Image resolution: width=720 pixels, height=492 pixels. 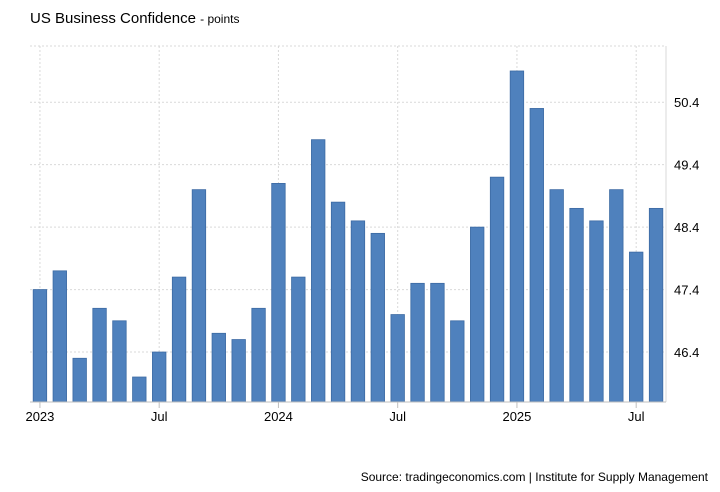 I want to click on y-tick-label: 50.4, so click(x=686, y=102).